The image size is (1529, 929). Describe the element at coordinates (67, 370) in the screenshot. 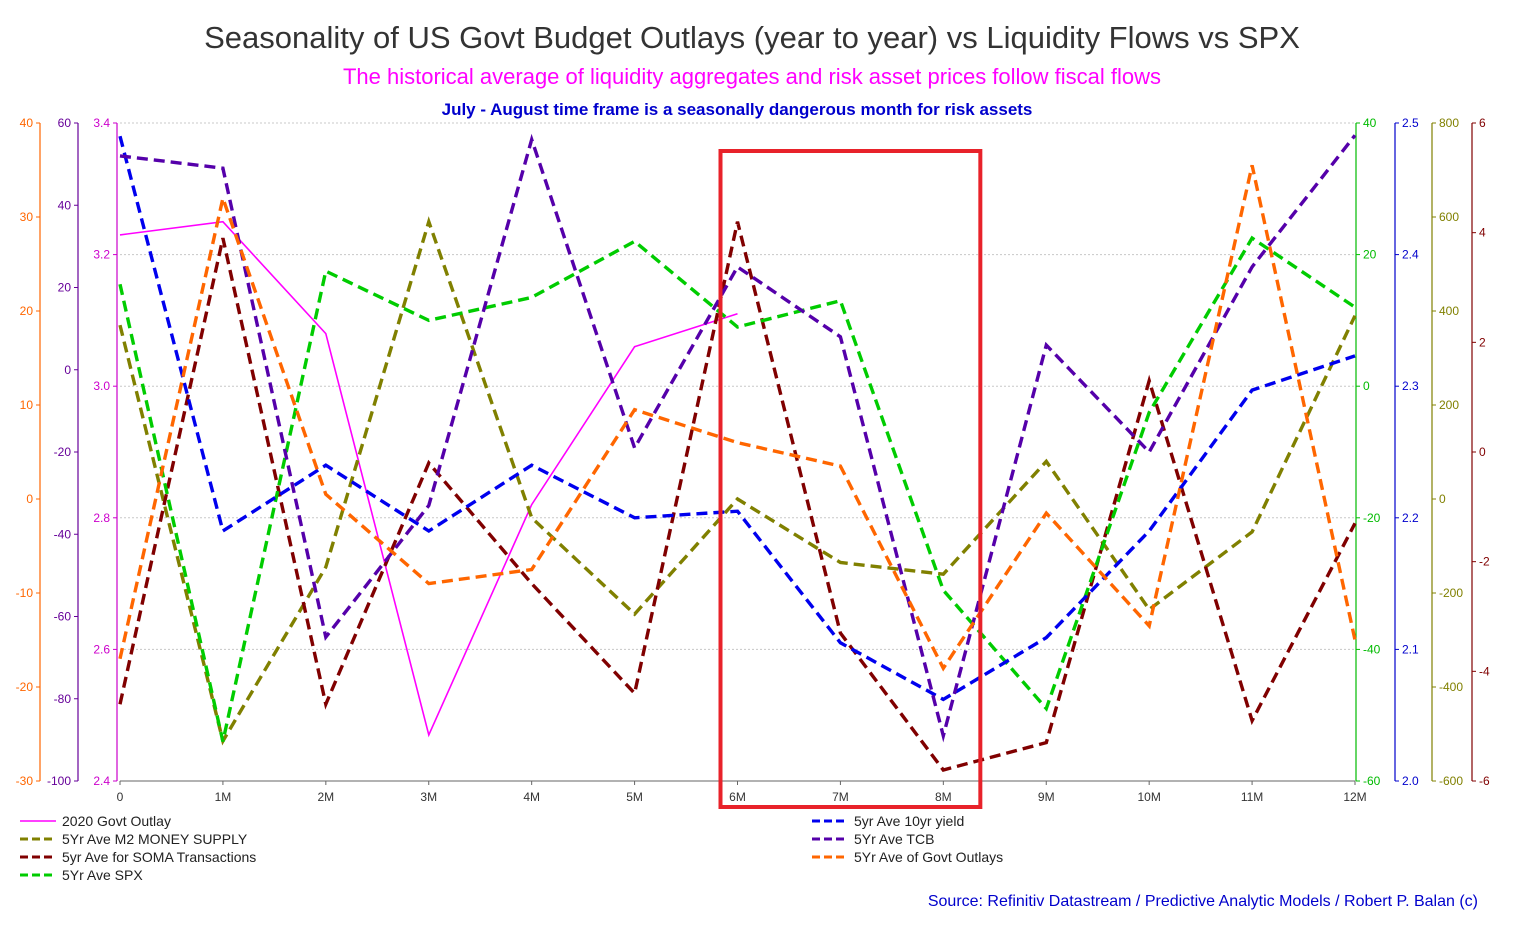

I see `left_purple-tick-label: 0` at that location.